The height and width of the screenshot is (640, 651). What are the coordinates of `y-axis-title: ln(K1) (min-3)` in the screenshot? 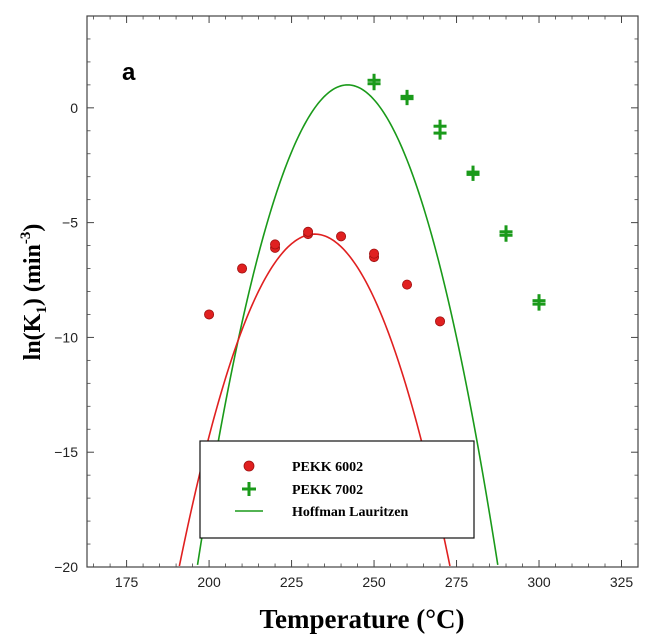 It's located at (34, 292).